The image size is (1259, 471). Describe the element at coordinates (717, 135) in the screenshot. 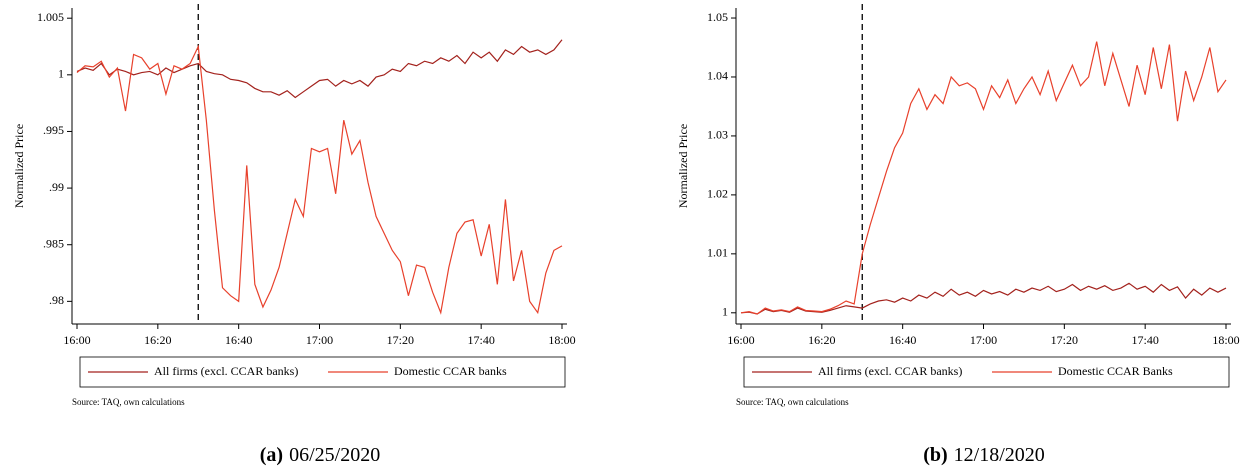

I see `y-tick-label: 1.03` at that location.